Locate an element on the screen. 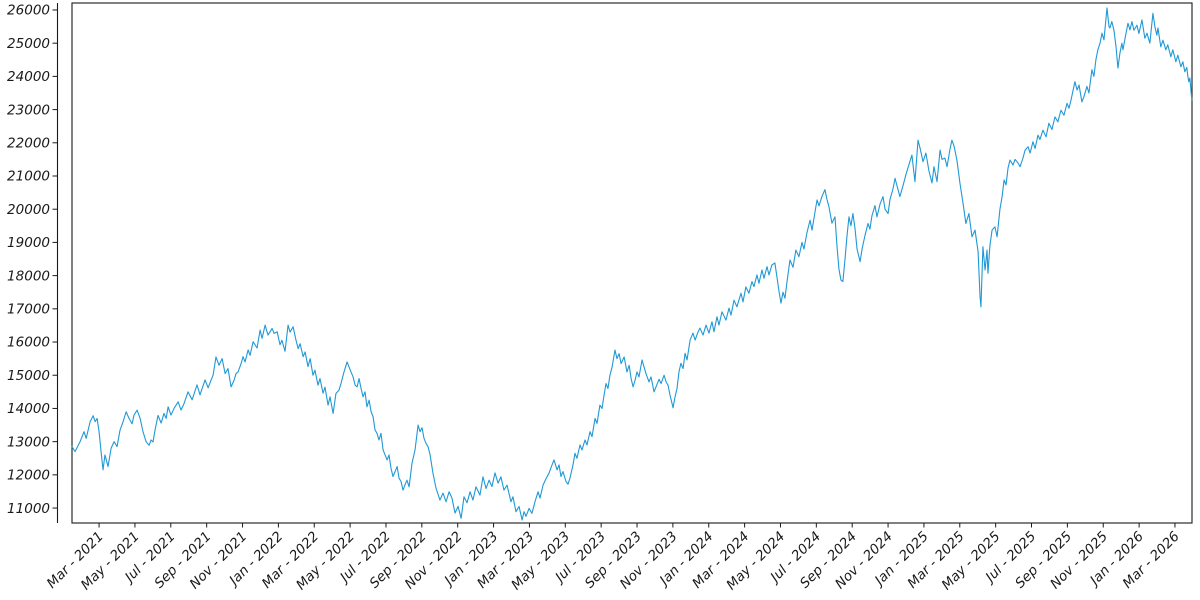 Image resolution: width=1200 pixels, height=600 pixels. y-tick-label: 23000 is located at coordinates (28, 110).